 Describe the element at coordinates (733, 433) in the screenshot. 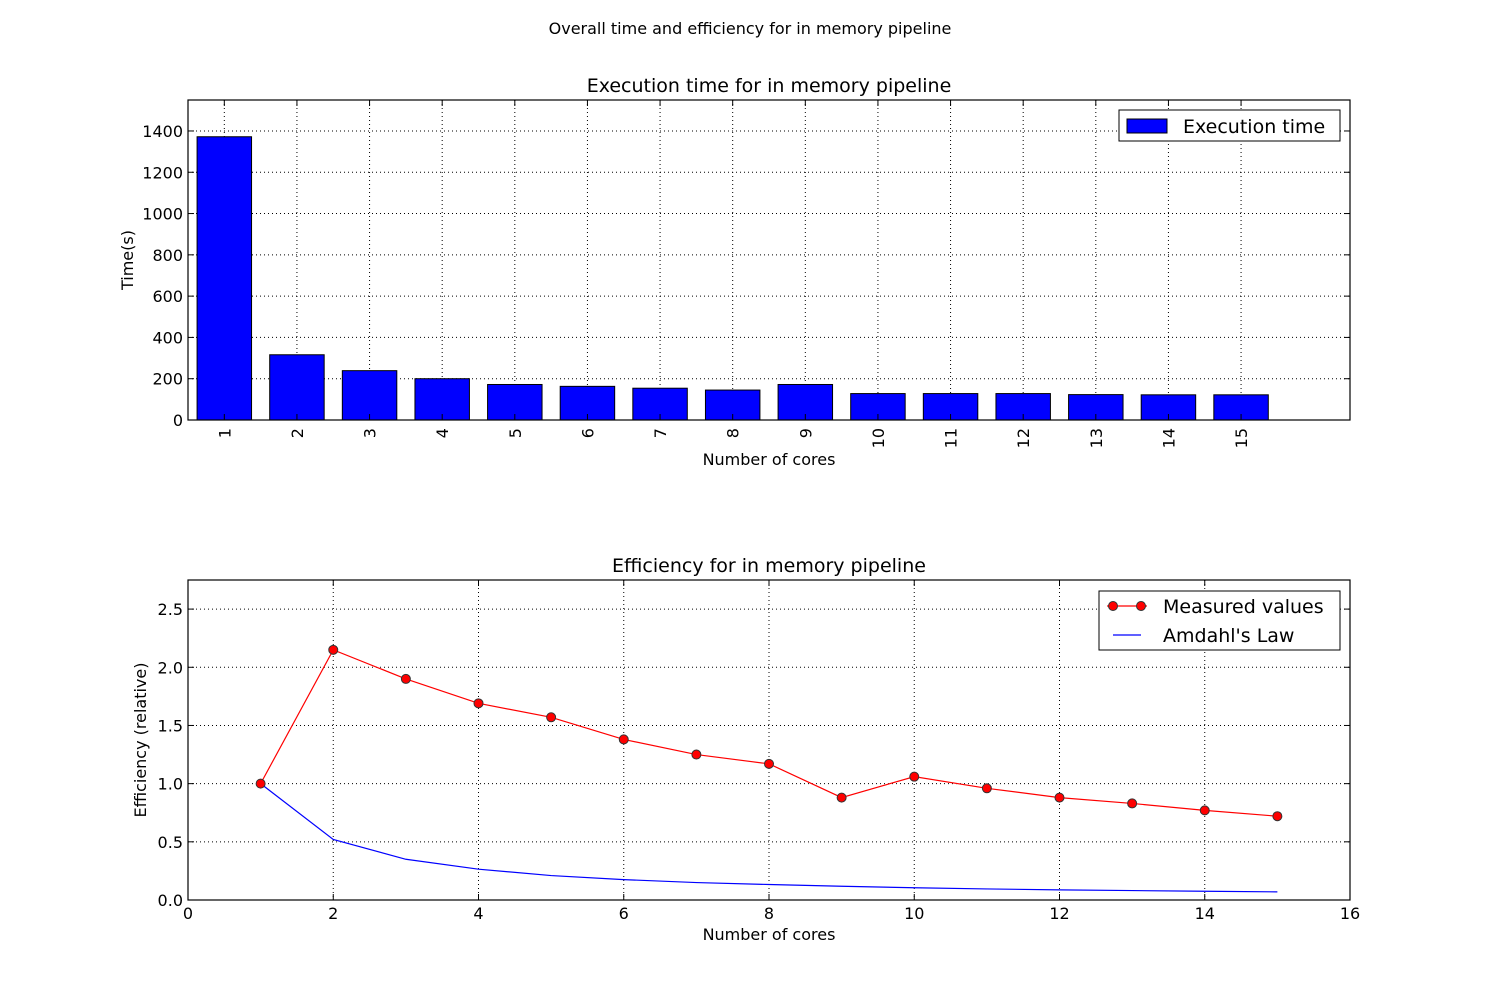

I see `bar-chart-xtick-label: 8` at that location.